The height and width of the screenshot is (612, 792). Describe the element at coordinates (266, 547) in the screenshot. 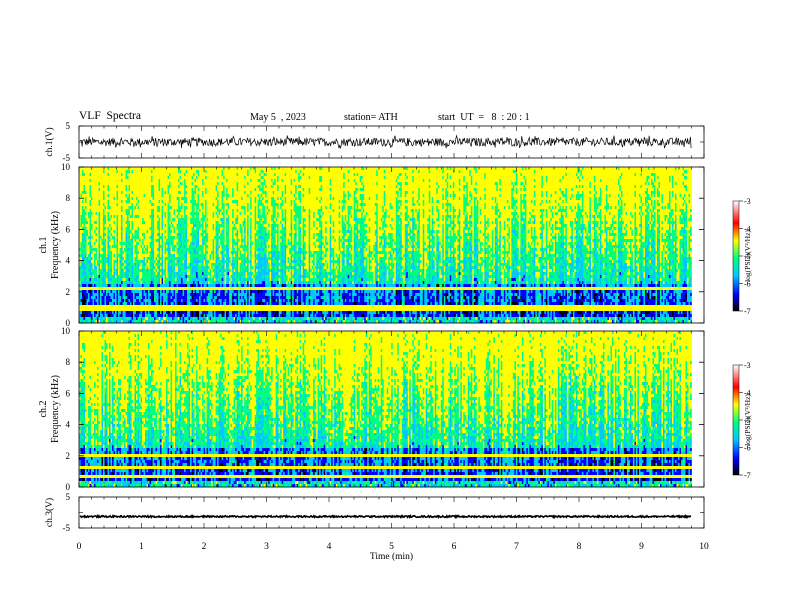

I see `x-tick-label: 3` at that location.